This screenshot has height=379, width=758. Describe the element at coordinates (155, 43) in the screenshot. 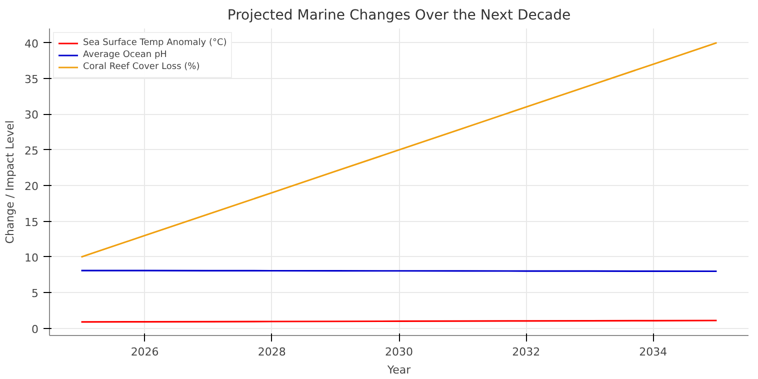

I see `legend-label: Sea Surface Temp Anomaly (°C)` at that location.